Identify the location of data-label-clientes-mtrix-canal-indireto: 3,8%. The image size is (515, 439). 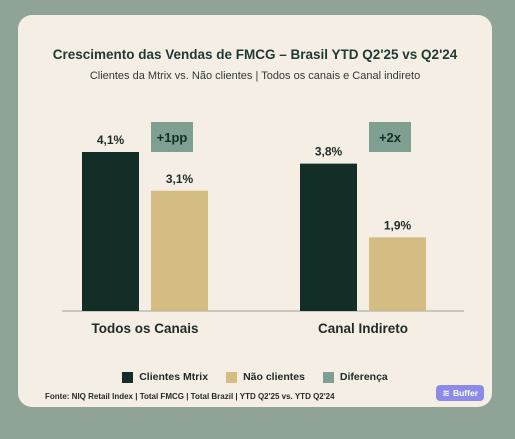
(329, 152).